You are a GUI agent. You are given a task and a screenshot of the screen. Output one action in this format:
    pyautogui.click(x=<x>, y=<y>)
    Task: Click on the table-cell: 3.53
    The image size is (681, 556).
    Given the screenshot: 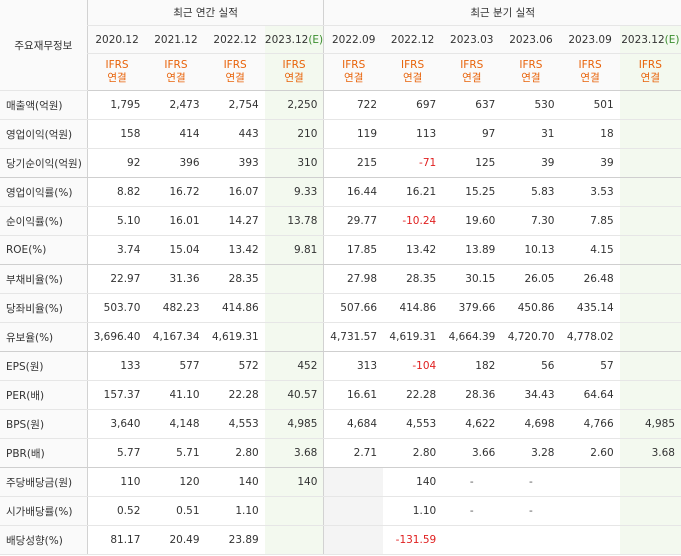 What is the action you would take?
    pyautogui.click(x=590, y=192)
    